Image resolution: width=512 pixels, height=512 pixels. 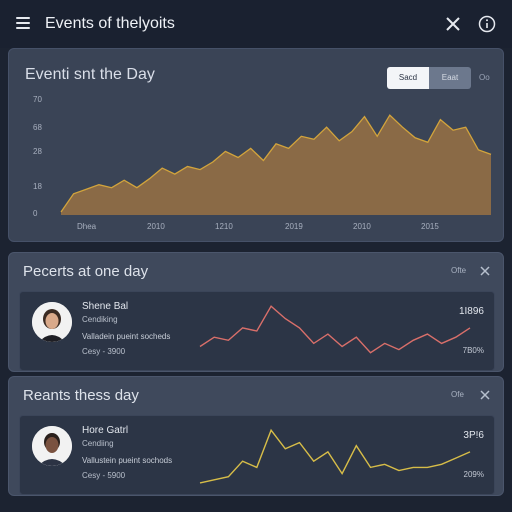 I want to click on info-icon, so click(x=487, y=24).